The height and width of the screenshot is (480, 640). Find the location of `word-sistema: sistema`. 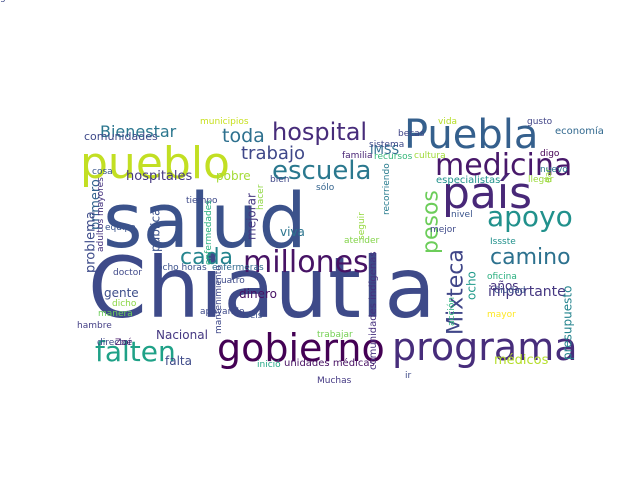

word-sistema: sistema is located at coordinates (386, 145).